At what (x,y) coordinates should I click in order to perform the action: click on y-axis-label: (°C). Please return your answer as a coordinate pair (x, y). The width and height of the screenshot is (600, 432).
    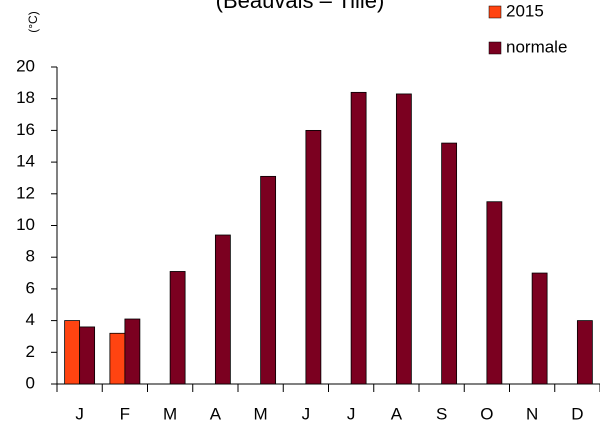
    Looking at the image, I should click on (33, 21).